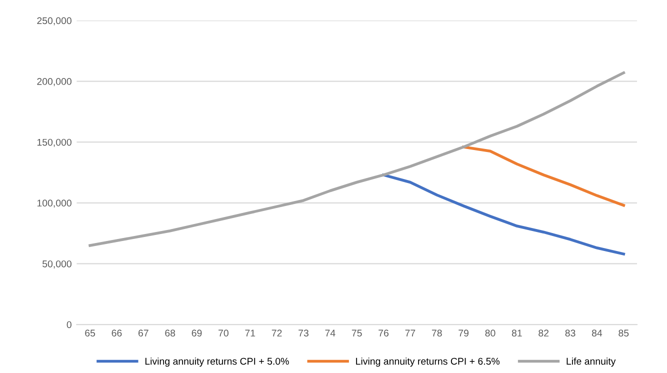 Image resolution: width=667 pixels, height=373 pixels. Describe the element at coordinates (463, 333) in the screenshot. I see `x-tick-label: 79` at that location.